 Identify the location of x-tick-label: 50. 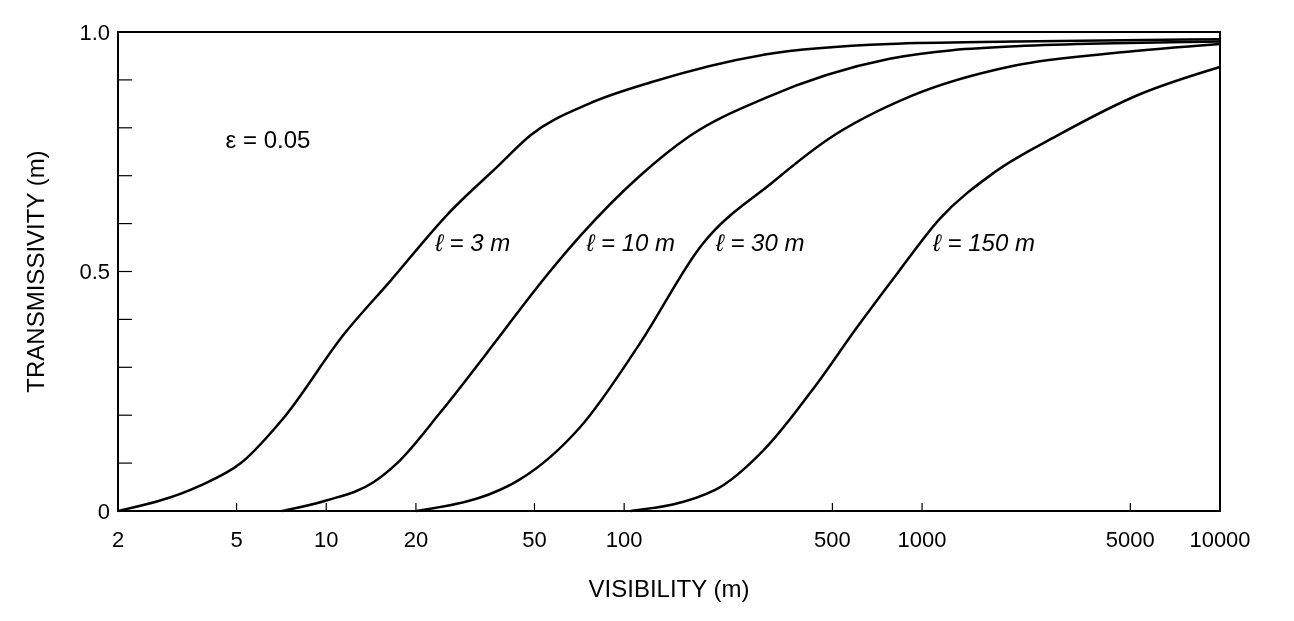
(534, 539).